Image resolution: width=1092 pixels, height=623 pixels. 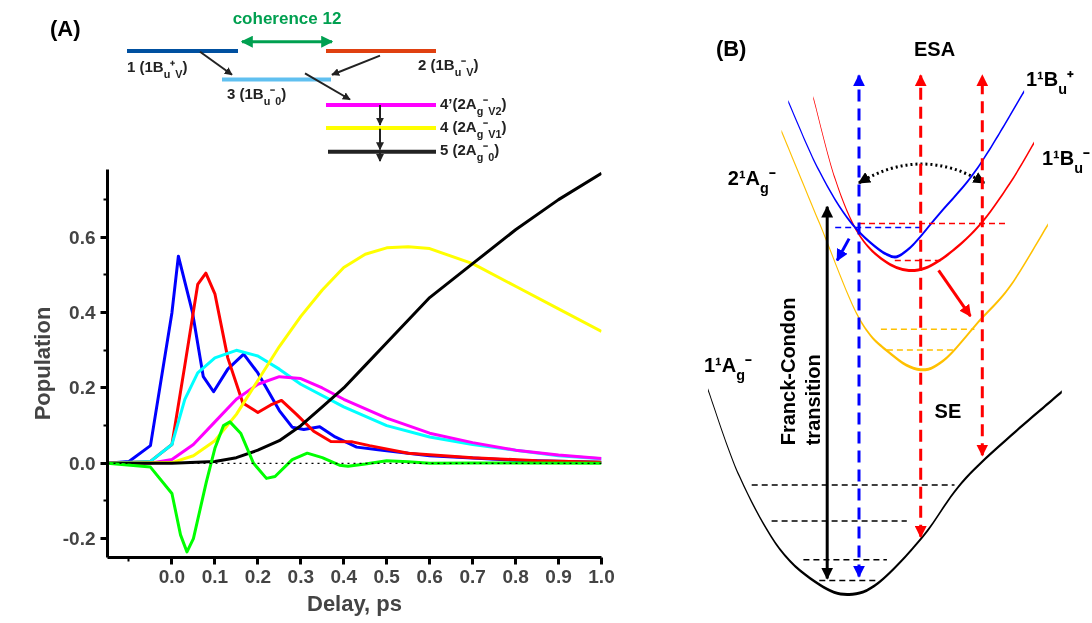 What do you see at coordinates (65, 29) in the screenshot?
I see `chart-title: (A)` at bounding box center [65, 29].